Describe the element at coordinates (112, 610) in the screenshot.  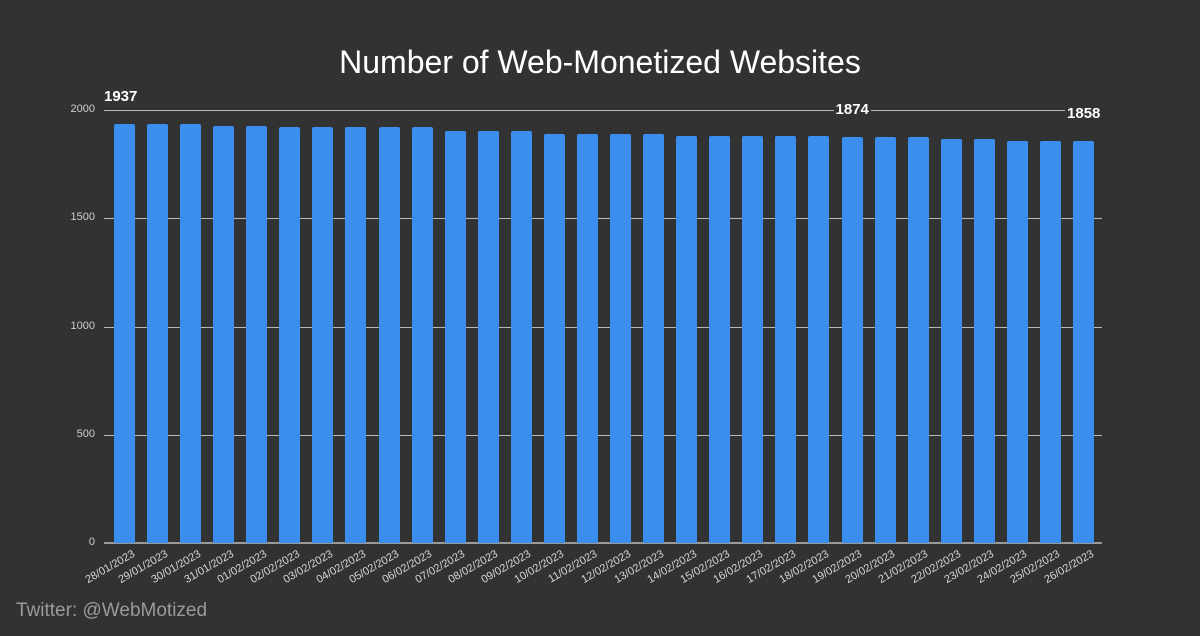
I see `footer-credit: Twitter: @WebMotized` at that location.